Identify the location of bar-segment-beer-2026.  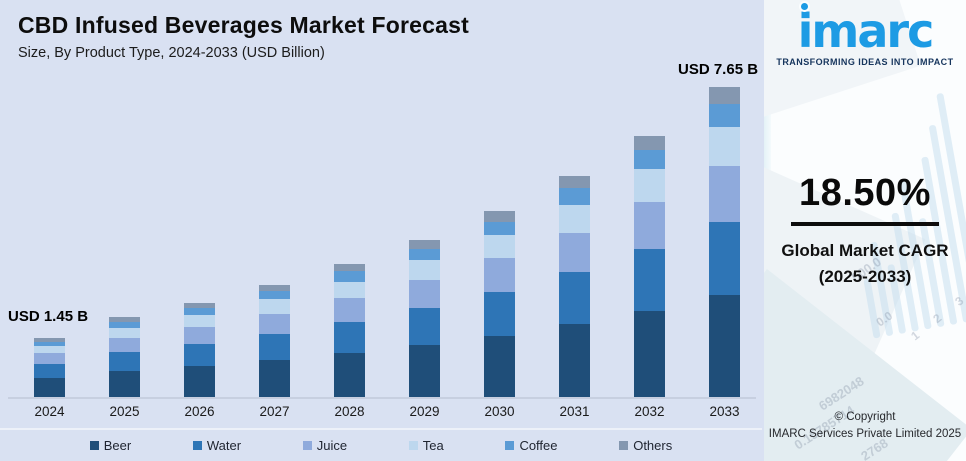
(199, 381).